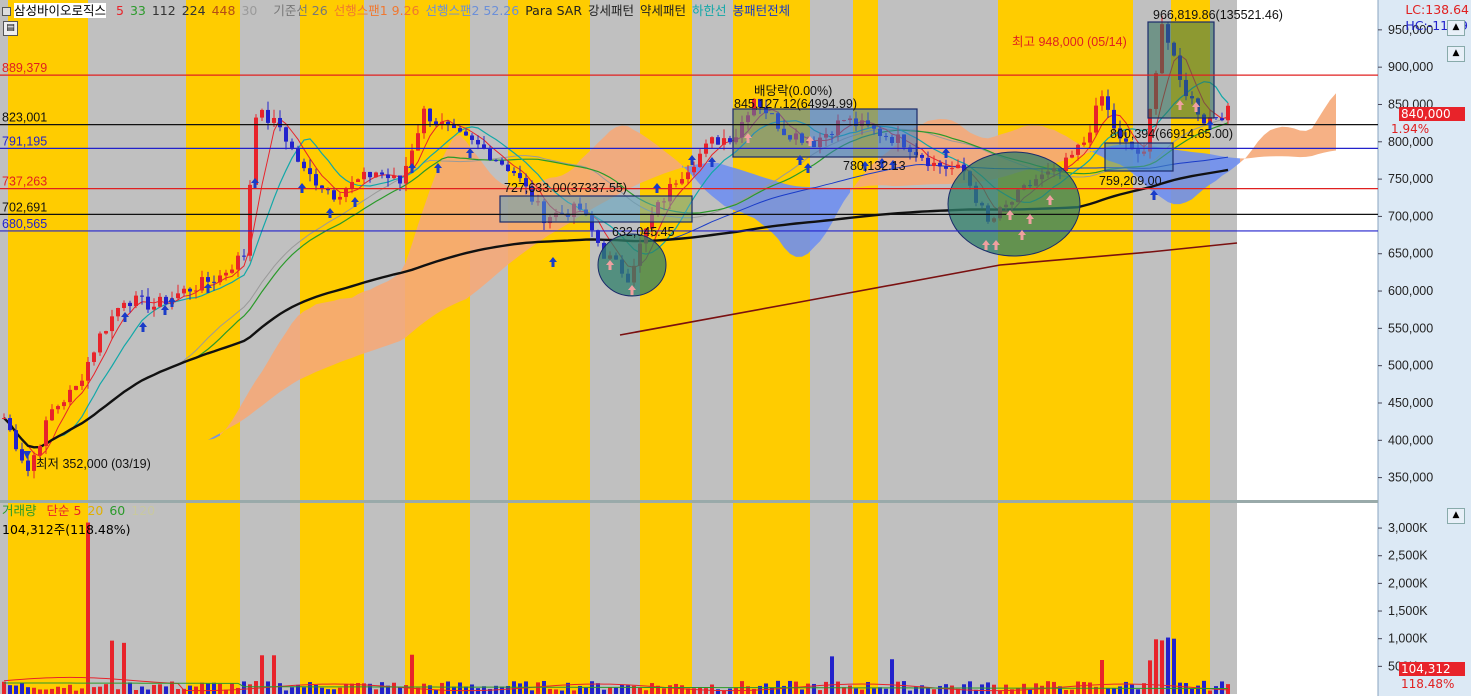 This screenshot has height=696, width=1471. I want to click on indicator-legend-item: 선행스팬2 52.26, so click(472, 10).